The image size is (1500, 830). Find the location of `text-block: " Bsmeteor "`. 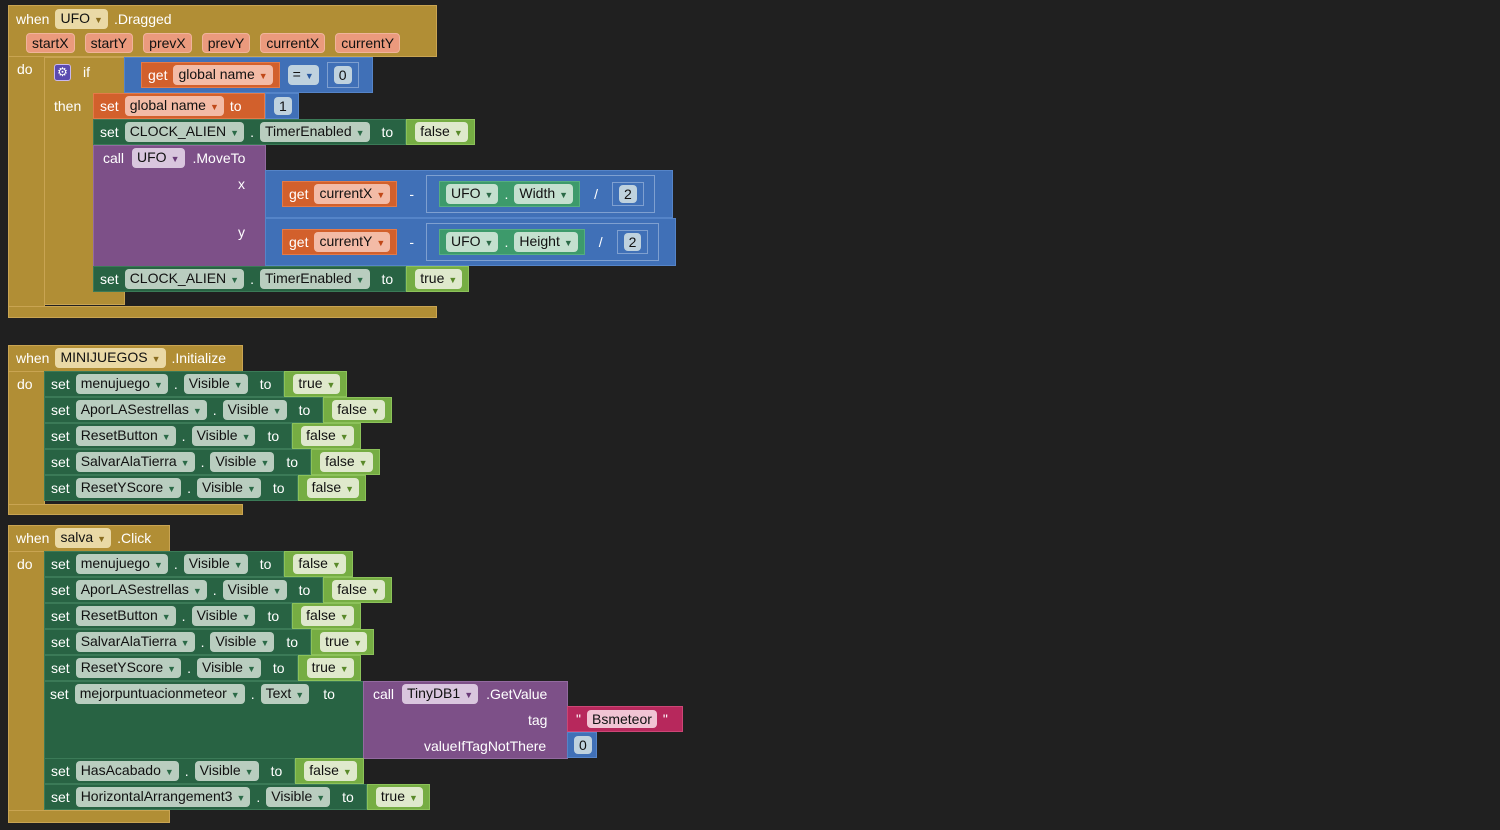

text-block: " Bsmeteor " is located at coordinates (625, 719).